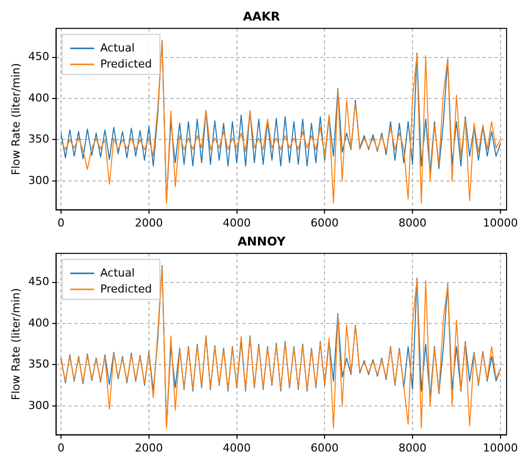 Image resolution: width=529 pixels, height=463 pixels. I want to click on chart-title: ANNOY, so click(262, 241).